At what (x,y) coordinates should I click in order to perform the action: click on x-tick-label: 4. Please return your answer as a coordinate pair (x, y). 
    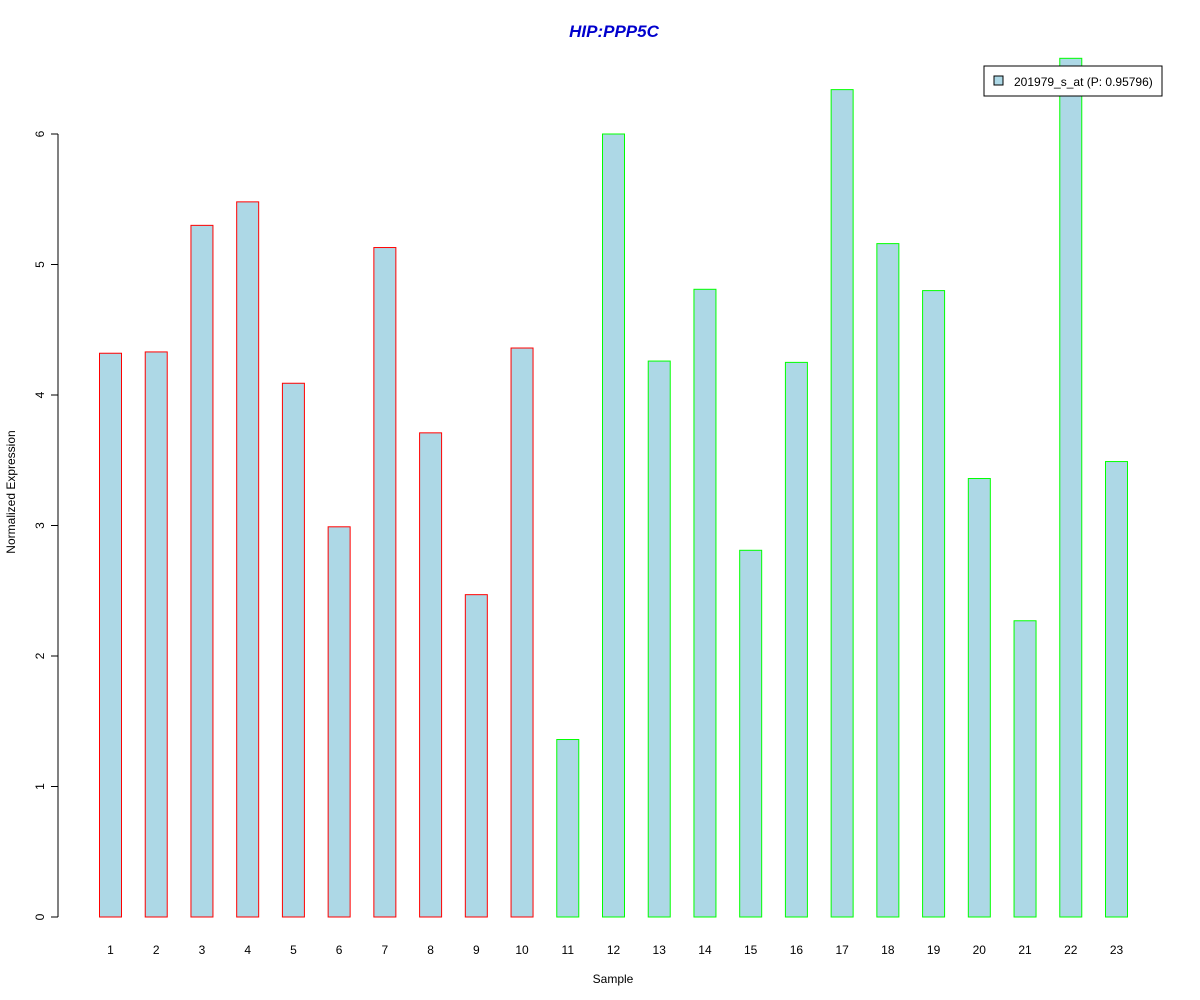
    Looking at the image, I should click on (247, 950).